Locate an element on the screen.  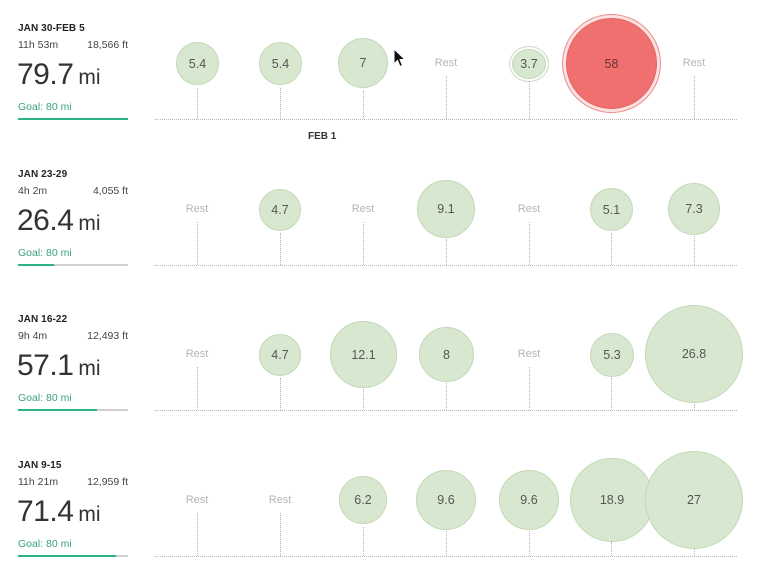
day-bubble: 12.1 is located at coordinates (363, 354).